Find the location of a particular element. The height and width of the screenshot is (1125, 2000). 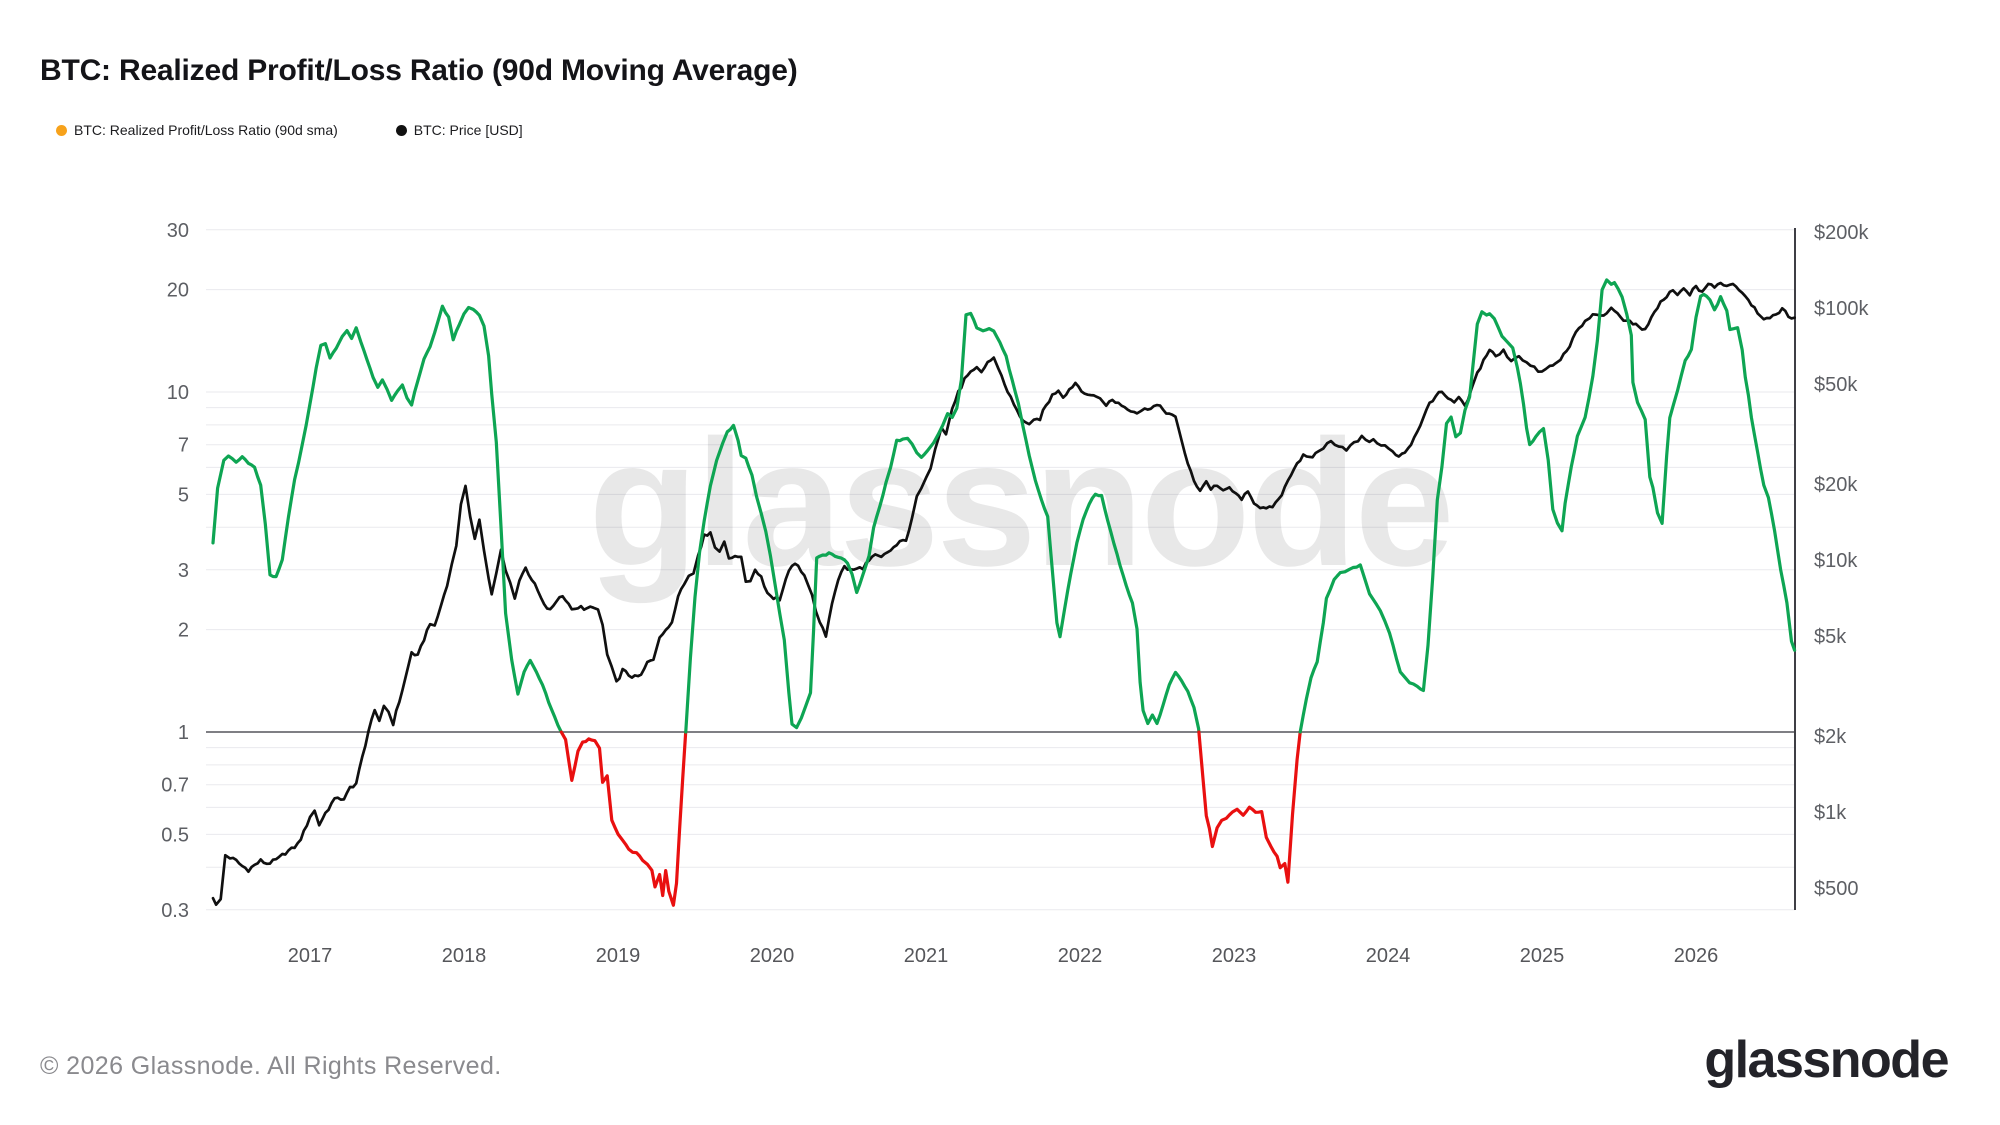

svg-text: 2024 is located at coordinates (1388, 956).